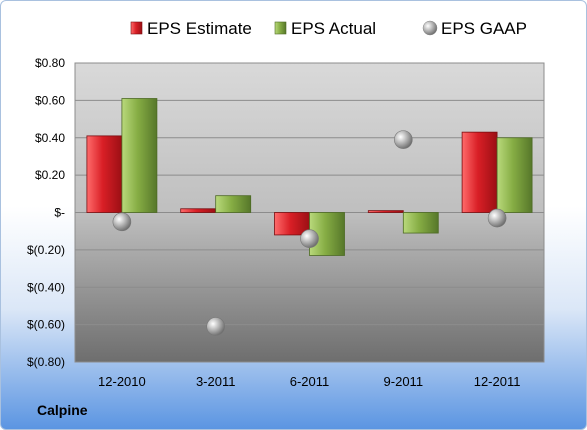 The height and width of the screenshot is (430, 587). Describe the element at coordinates (59, 213) in the screenshot. I see `y-tick-label: $-` at that location.